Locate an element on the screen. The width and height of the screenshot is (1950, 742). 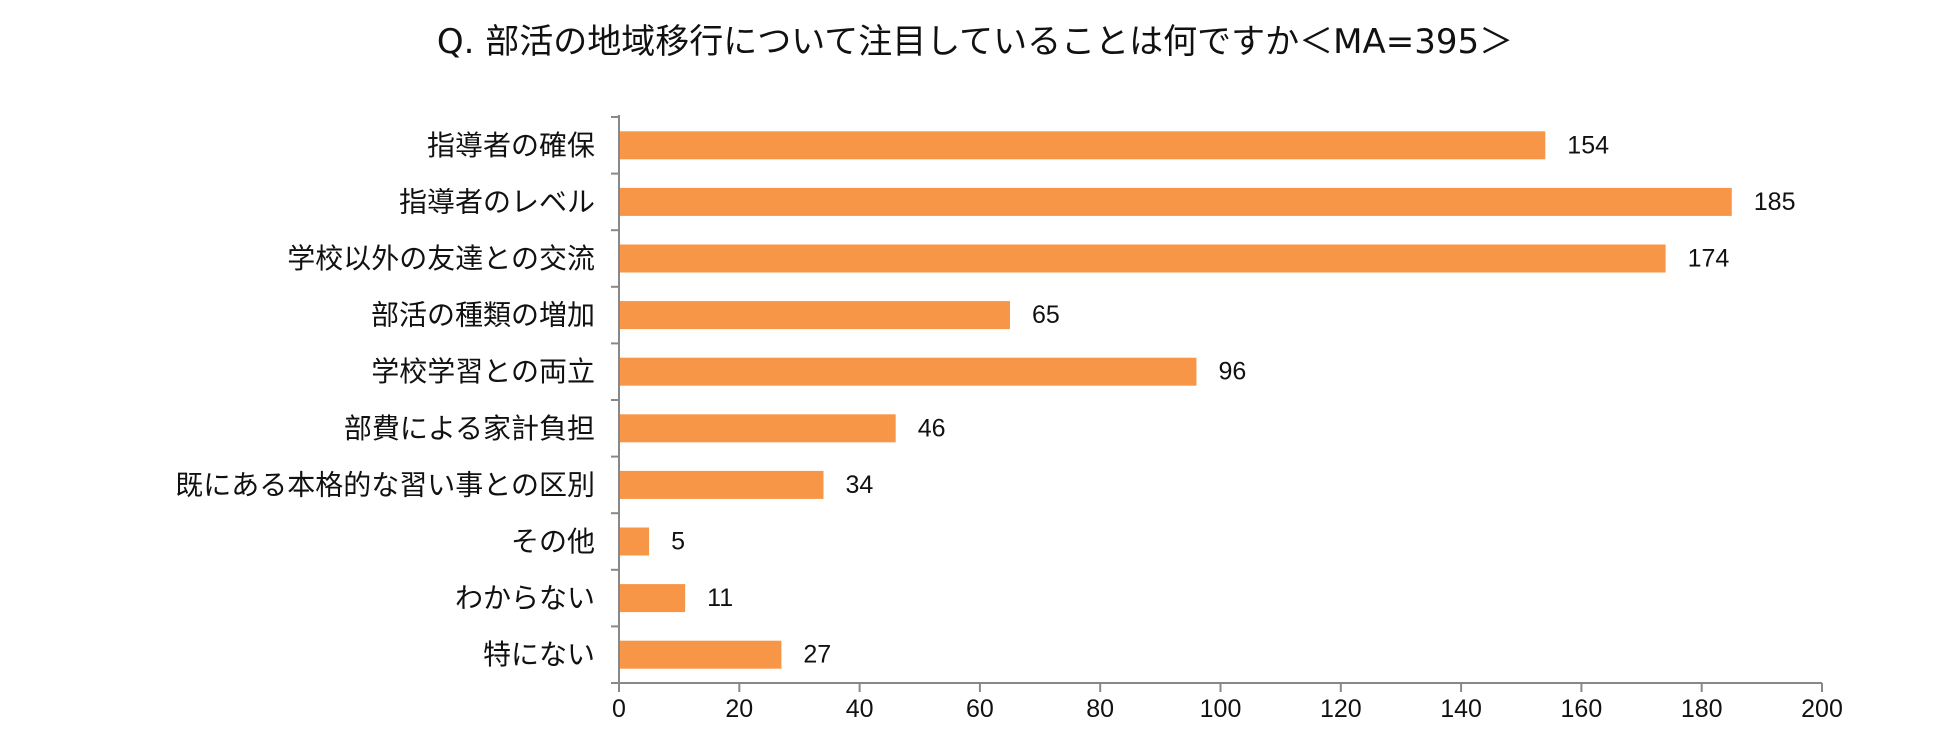
x-tick-label: 0 is located at coordinates (619, 709).